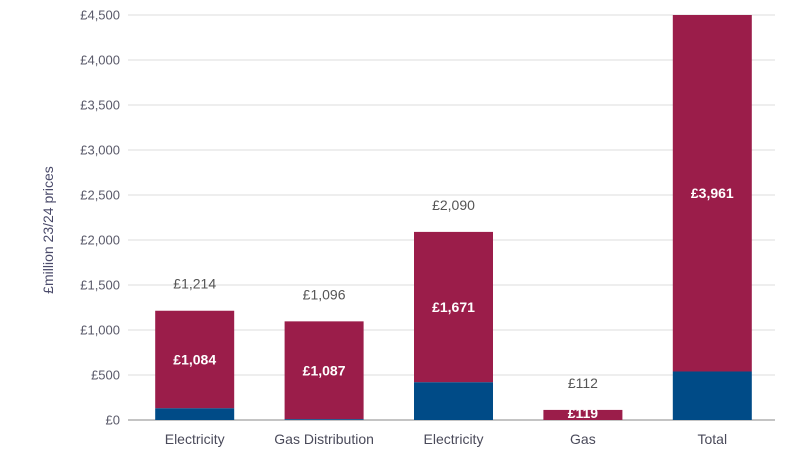  Describe the element at coordinates (583, 439) in the screenshot. I see `x-category-label: Gas` at that location.